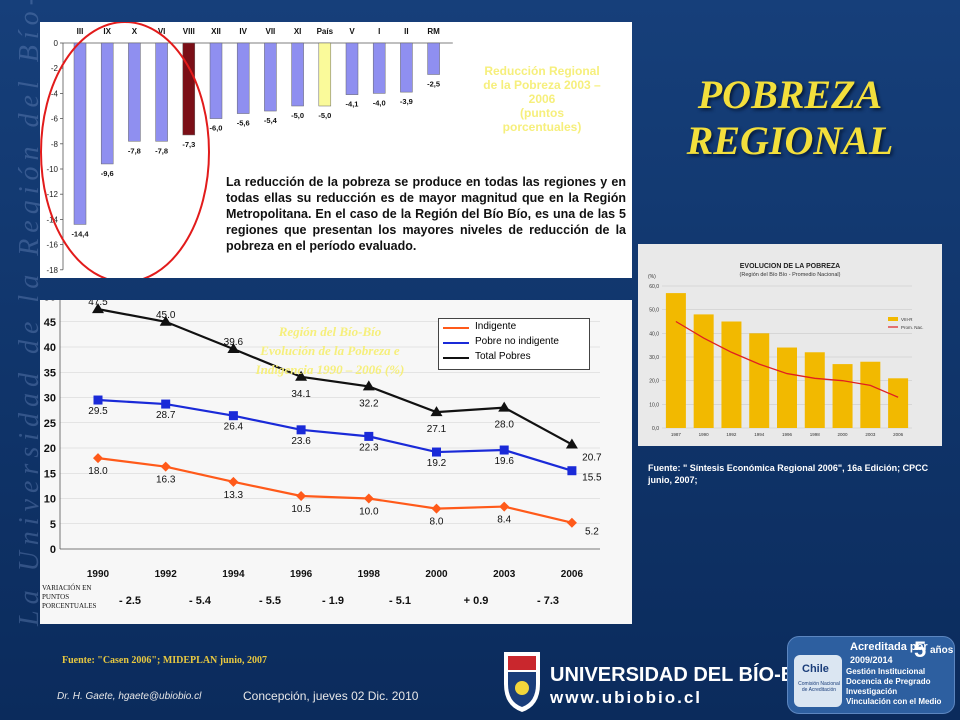  Describe the element at coordinates (456, 358) in the screenshot. I see `legend-swatch-total-pobres` at that location.